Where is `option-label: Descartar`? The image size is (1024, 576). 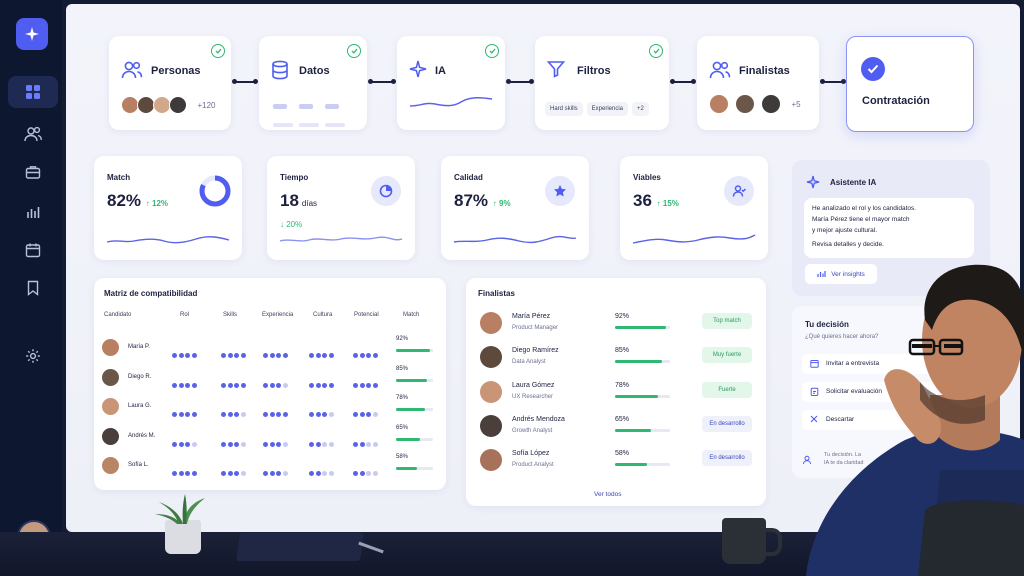 option-label: Descartar is located at coordinates (840, 419).